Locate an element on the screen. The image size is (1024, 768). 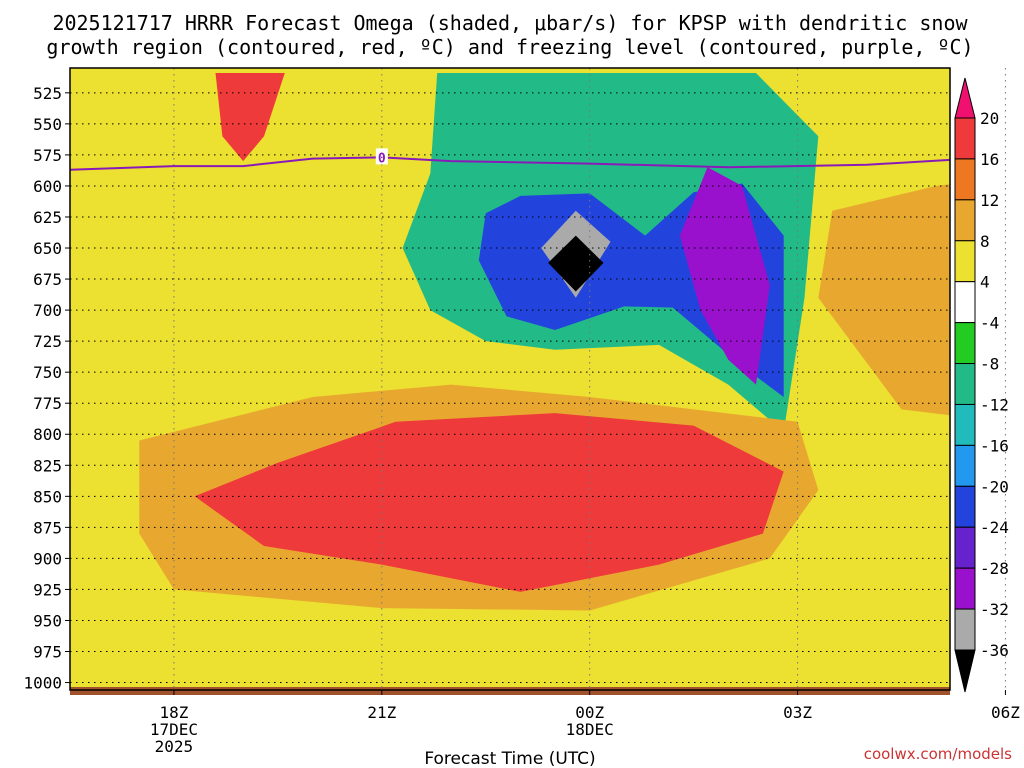
colorbar-label-0: 20 is located at coordinates (989, 118).